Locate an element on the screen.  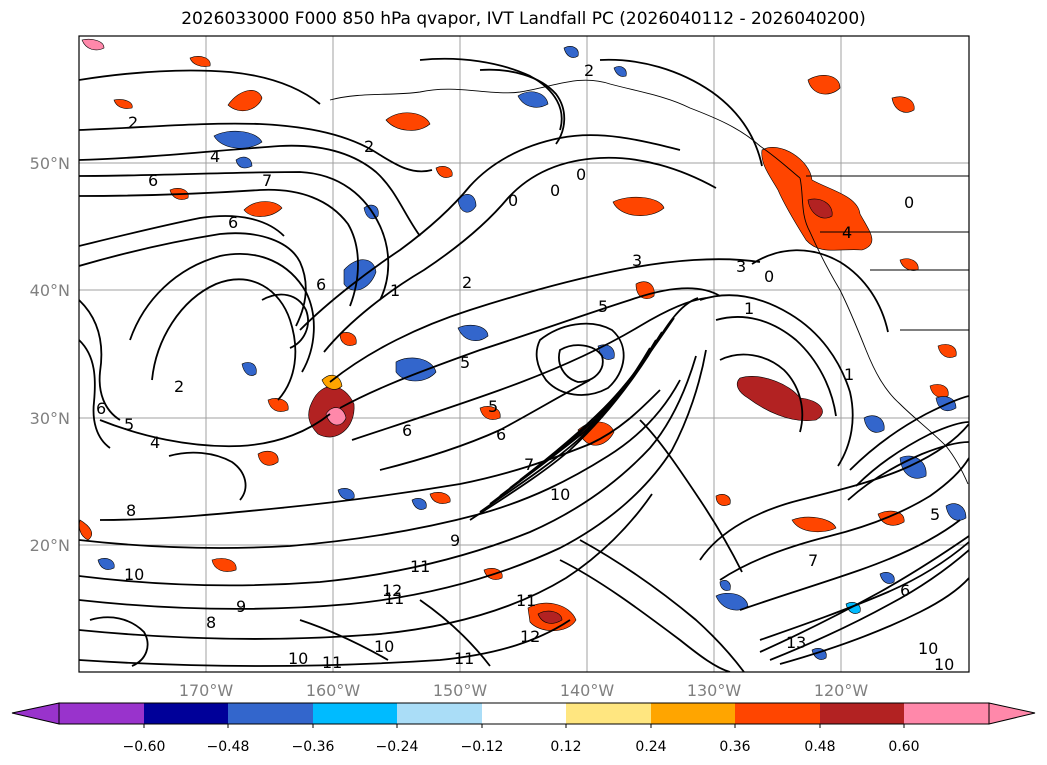
colorbar-tick-label: −0.36 is located at coordinates (313, 747).